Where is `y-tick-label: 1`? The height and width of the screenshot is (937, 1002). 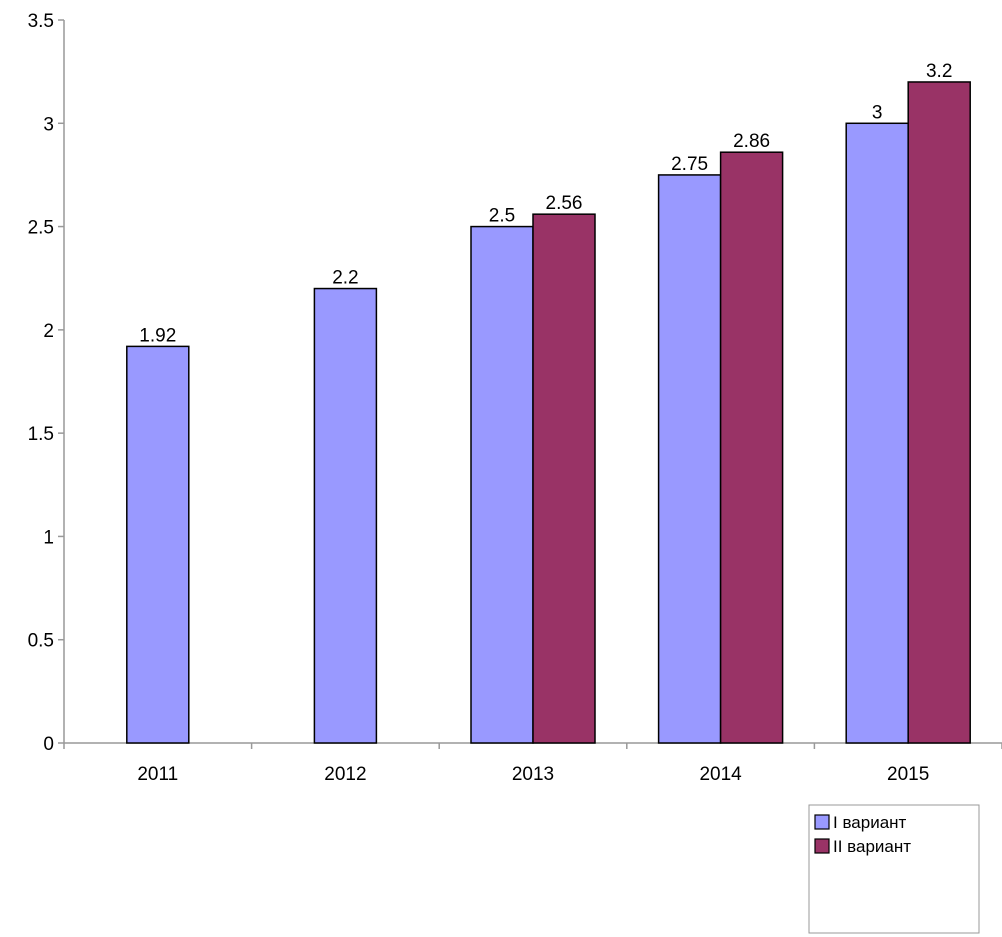
y-tick-label: 1 is located at coordinates (48, 537).